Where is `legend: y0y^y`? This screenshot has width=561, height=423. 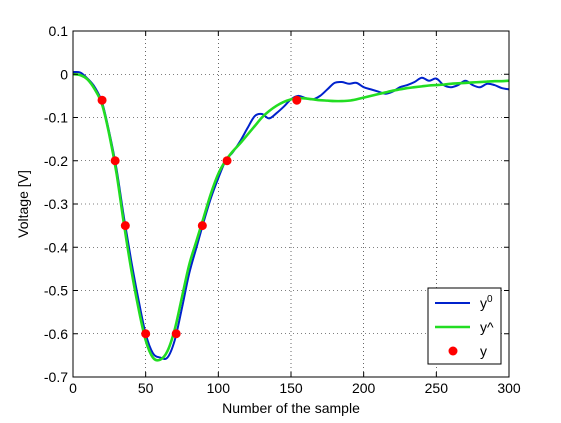
legend: y0y^y is located at coordinates (464, 326).